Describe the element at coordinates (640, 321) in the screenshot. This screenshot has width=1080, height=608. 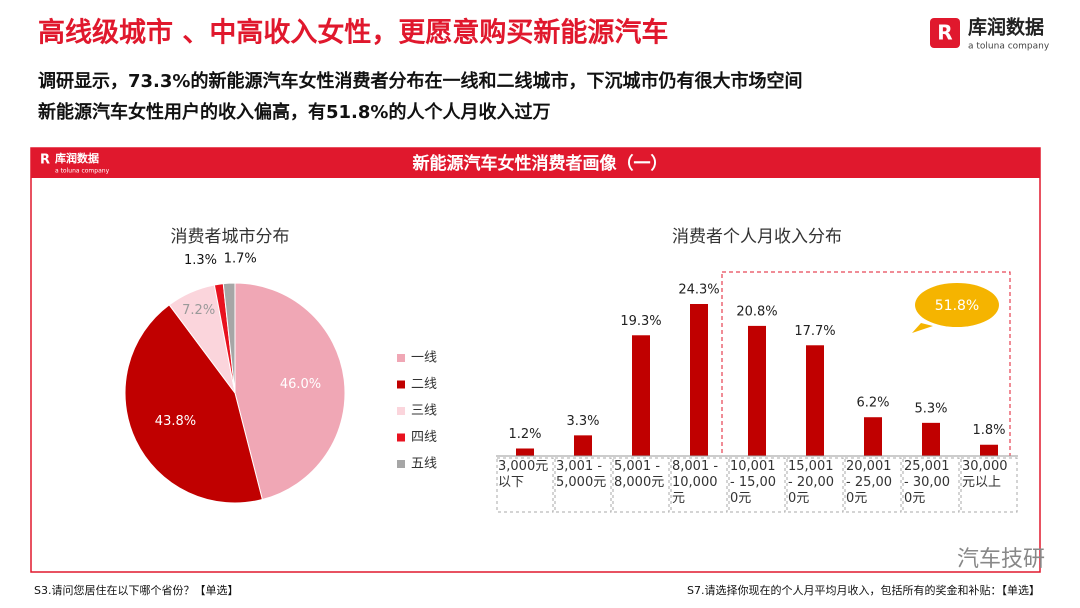
I see `data-label: 19.3%` at that location.